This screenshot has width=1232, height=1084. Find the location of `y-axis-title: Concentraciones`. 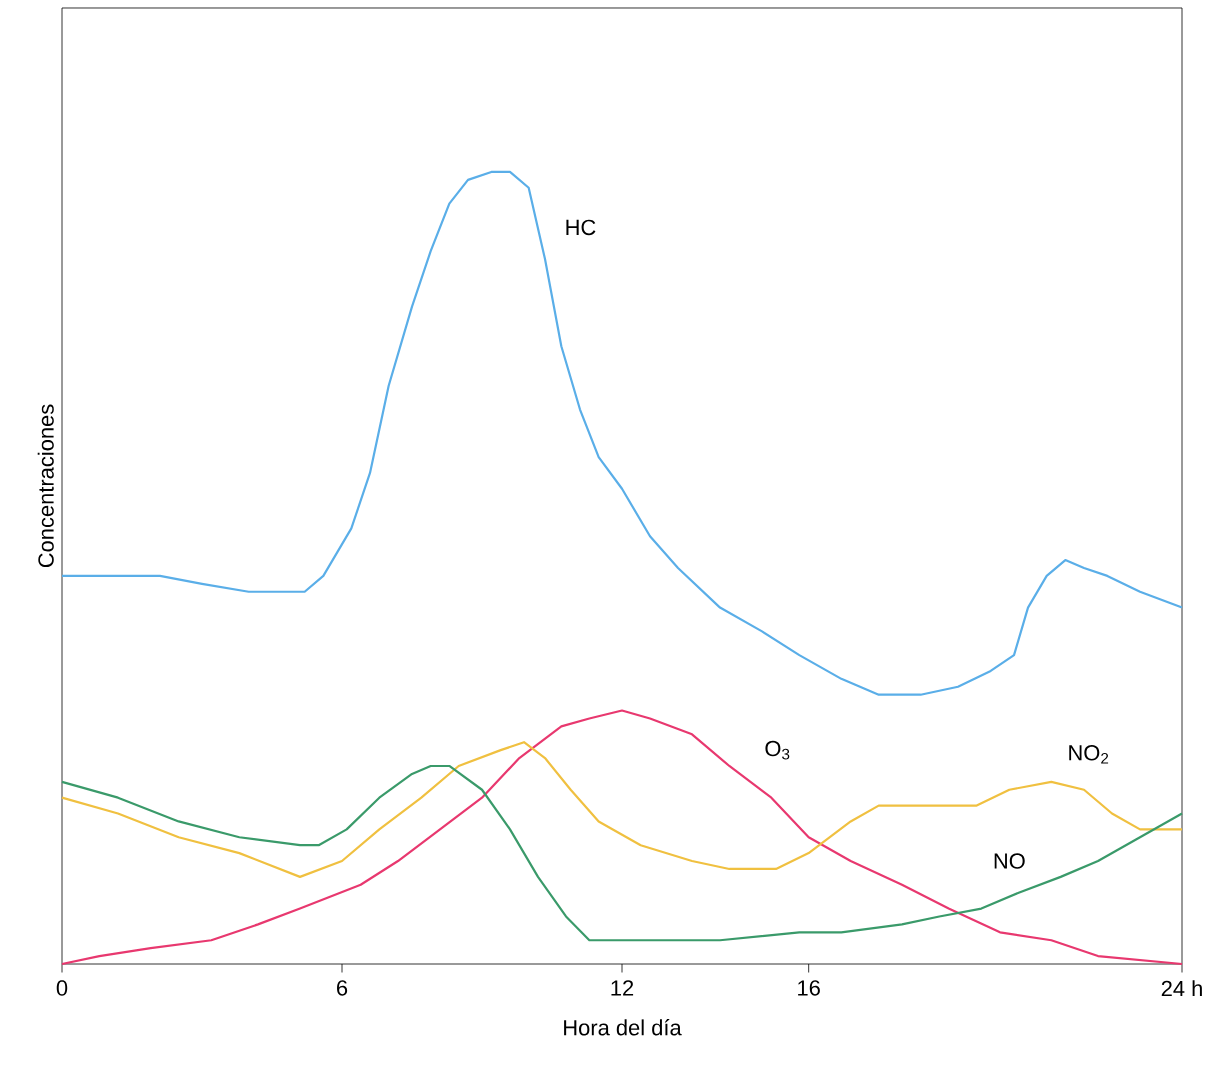

y-axis-title: Concentraciones is located at coordinates (45, 486).